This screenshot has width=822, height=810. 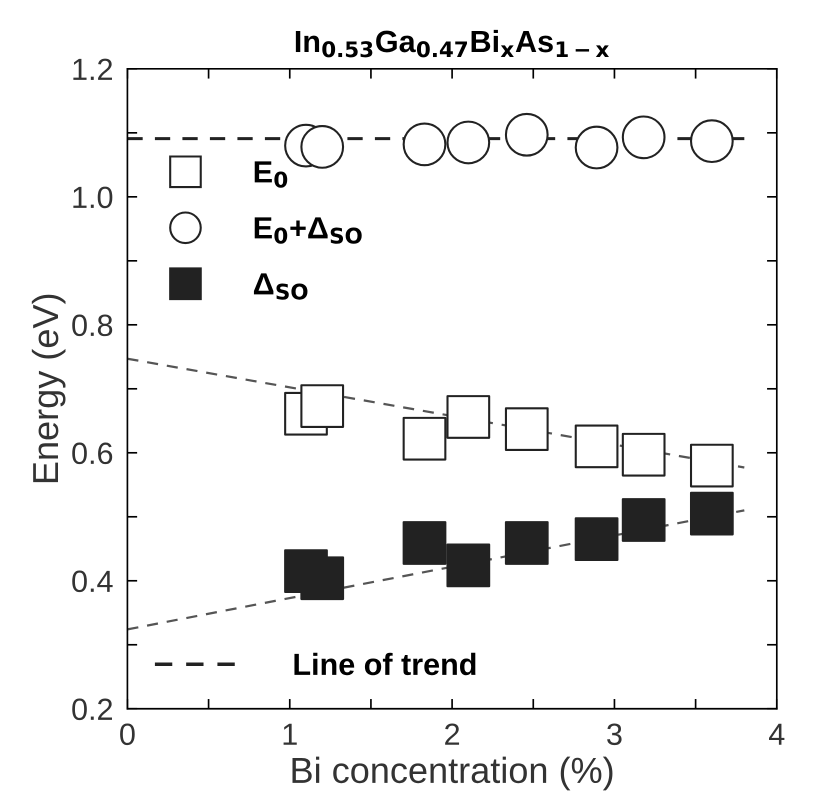 I want to click on x-axis-title: Bi concentration (%), so click(x=452, y=773).